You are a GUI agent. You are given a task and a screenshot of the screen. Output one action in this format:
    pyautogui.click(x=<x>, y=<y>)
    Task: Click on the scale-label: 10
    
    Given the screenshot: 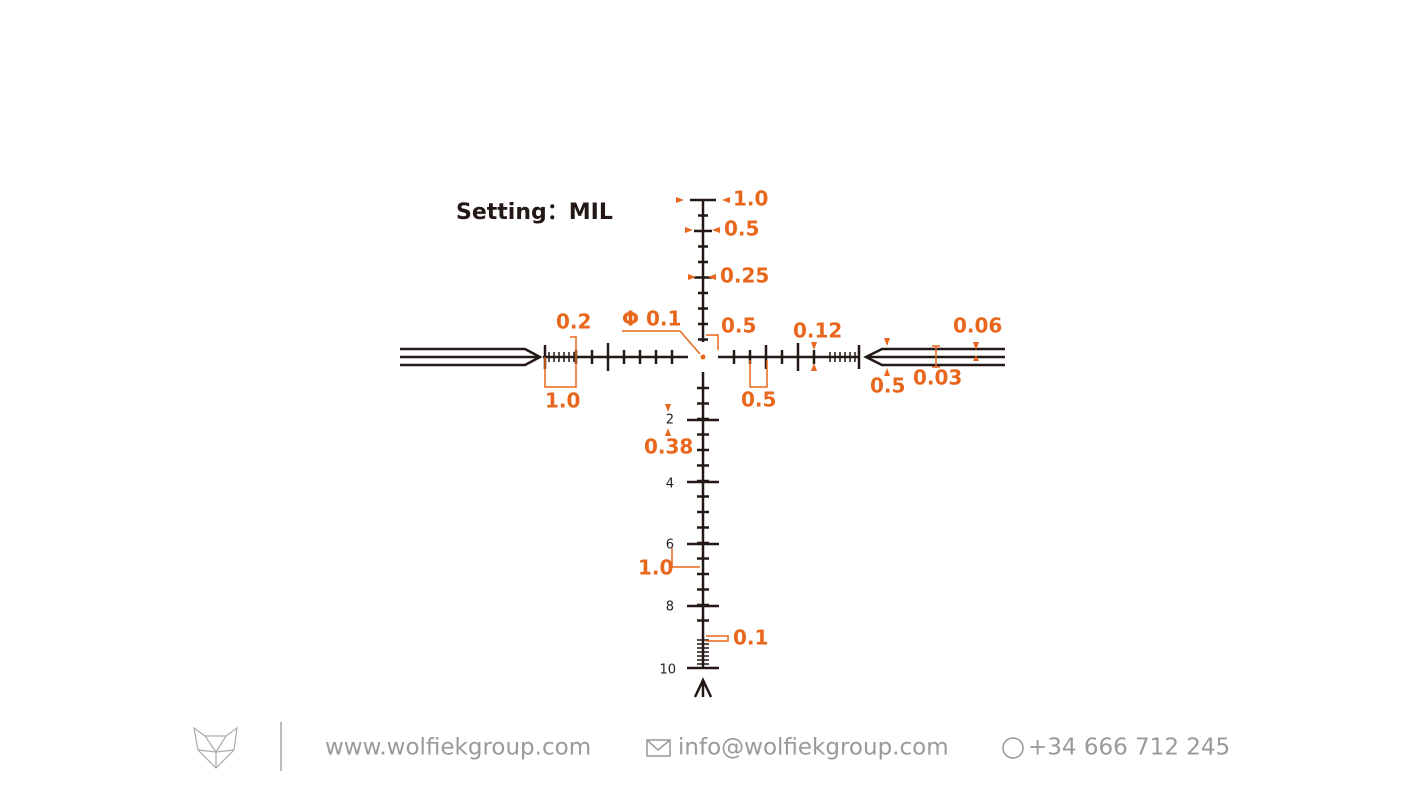 What is the action you would take?
    pyautogui.click(x=667, y=670)
    